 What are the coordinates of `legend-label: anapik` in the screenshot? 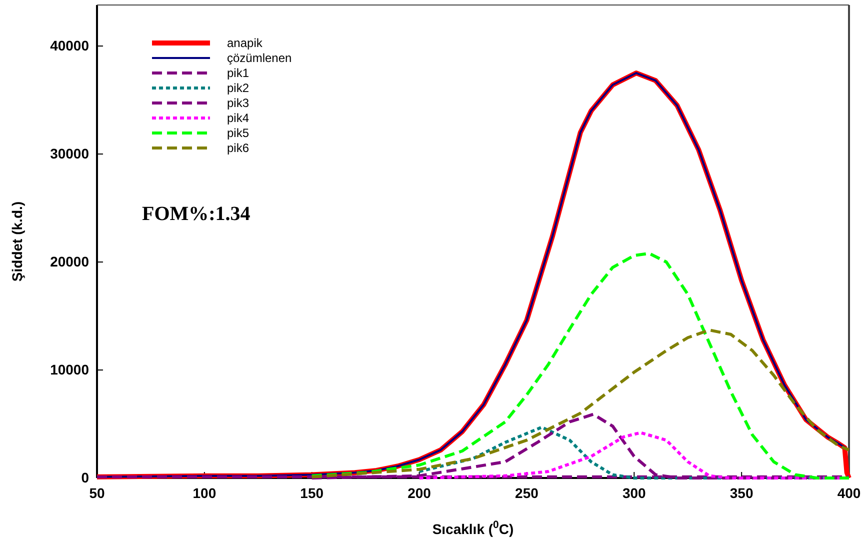 It's located at (245, 43).